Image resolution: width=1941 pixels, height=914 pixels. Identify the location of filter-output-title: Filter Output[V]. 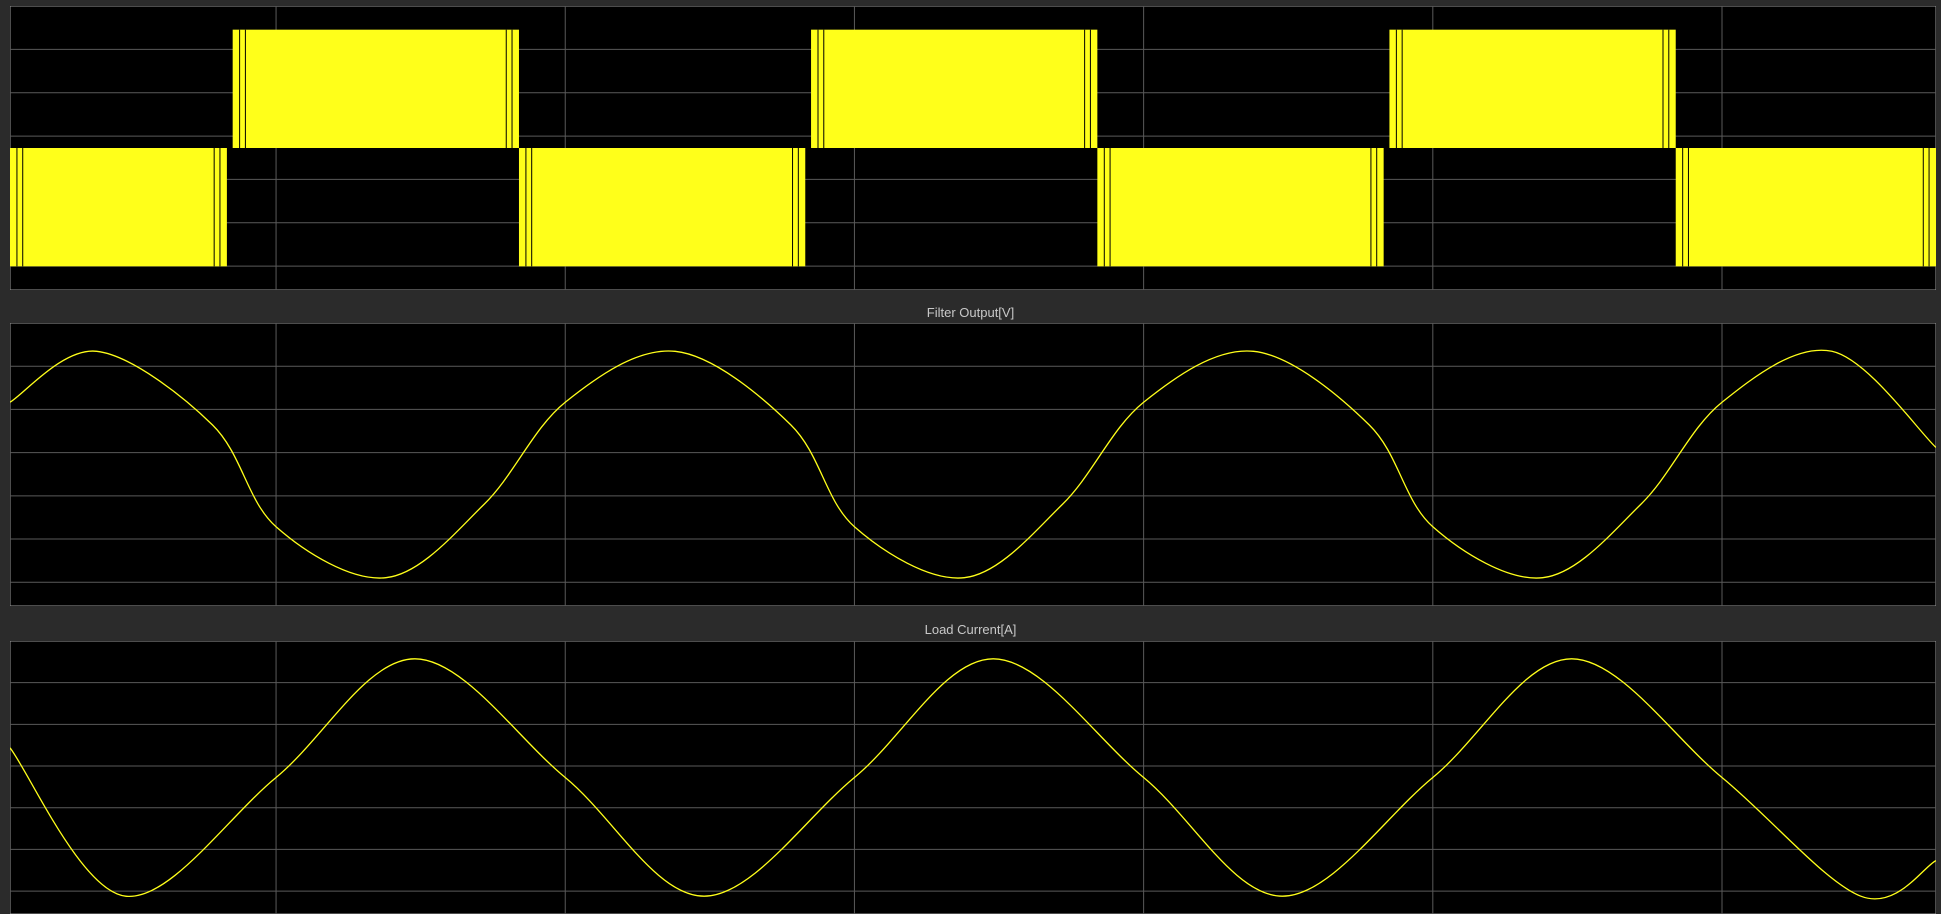
(970, 312).